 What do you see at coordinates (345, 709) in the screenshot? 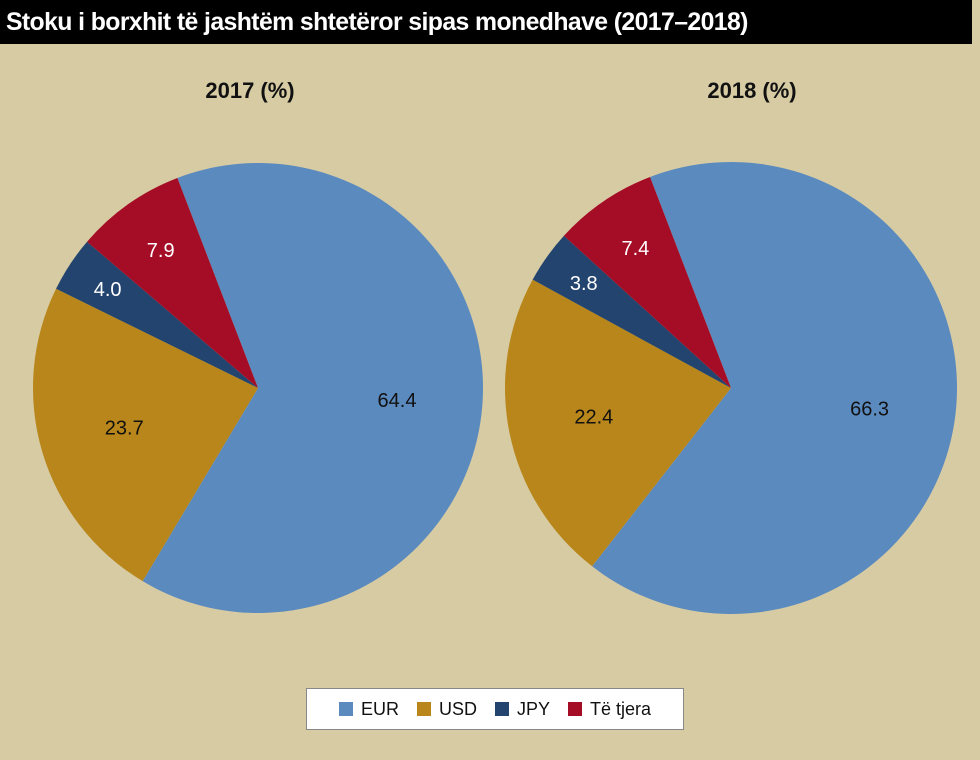
I see `legend-swatch-eur` at bounding box center [345, 709].